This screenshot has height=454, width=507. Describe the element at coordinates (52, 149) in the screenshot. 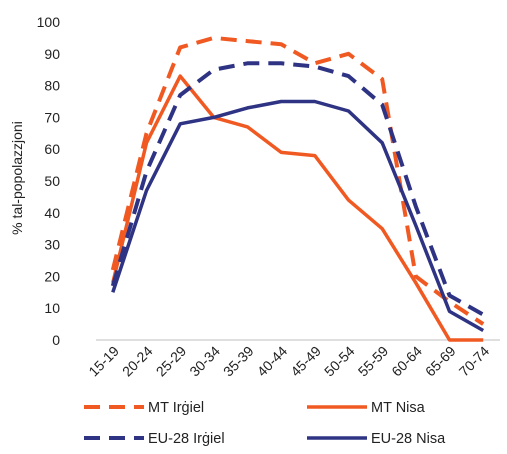

I see `y-tick-label: 60` at that location.